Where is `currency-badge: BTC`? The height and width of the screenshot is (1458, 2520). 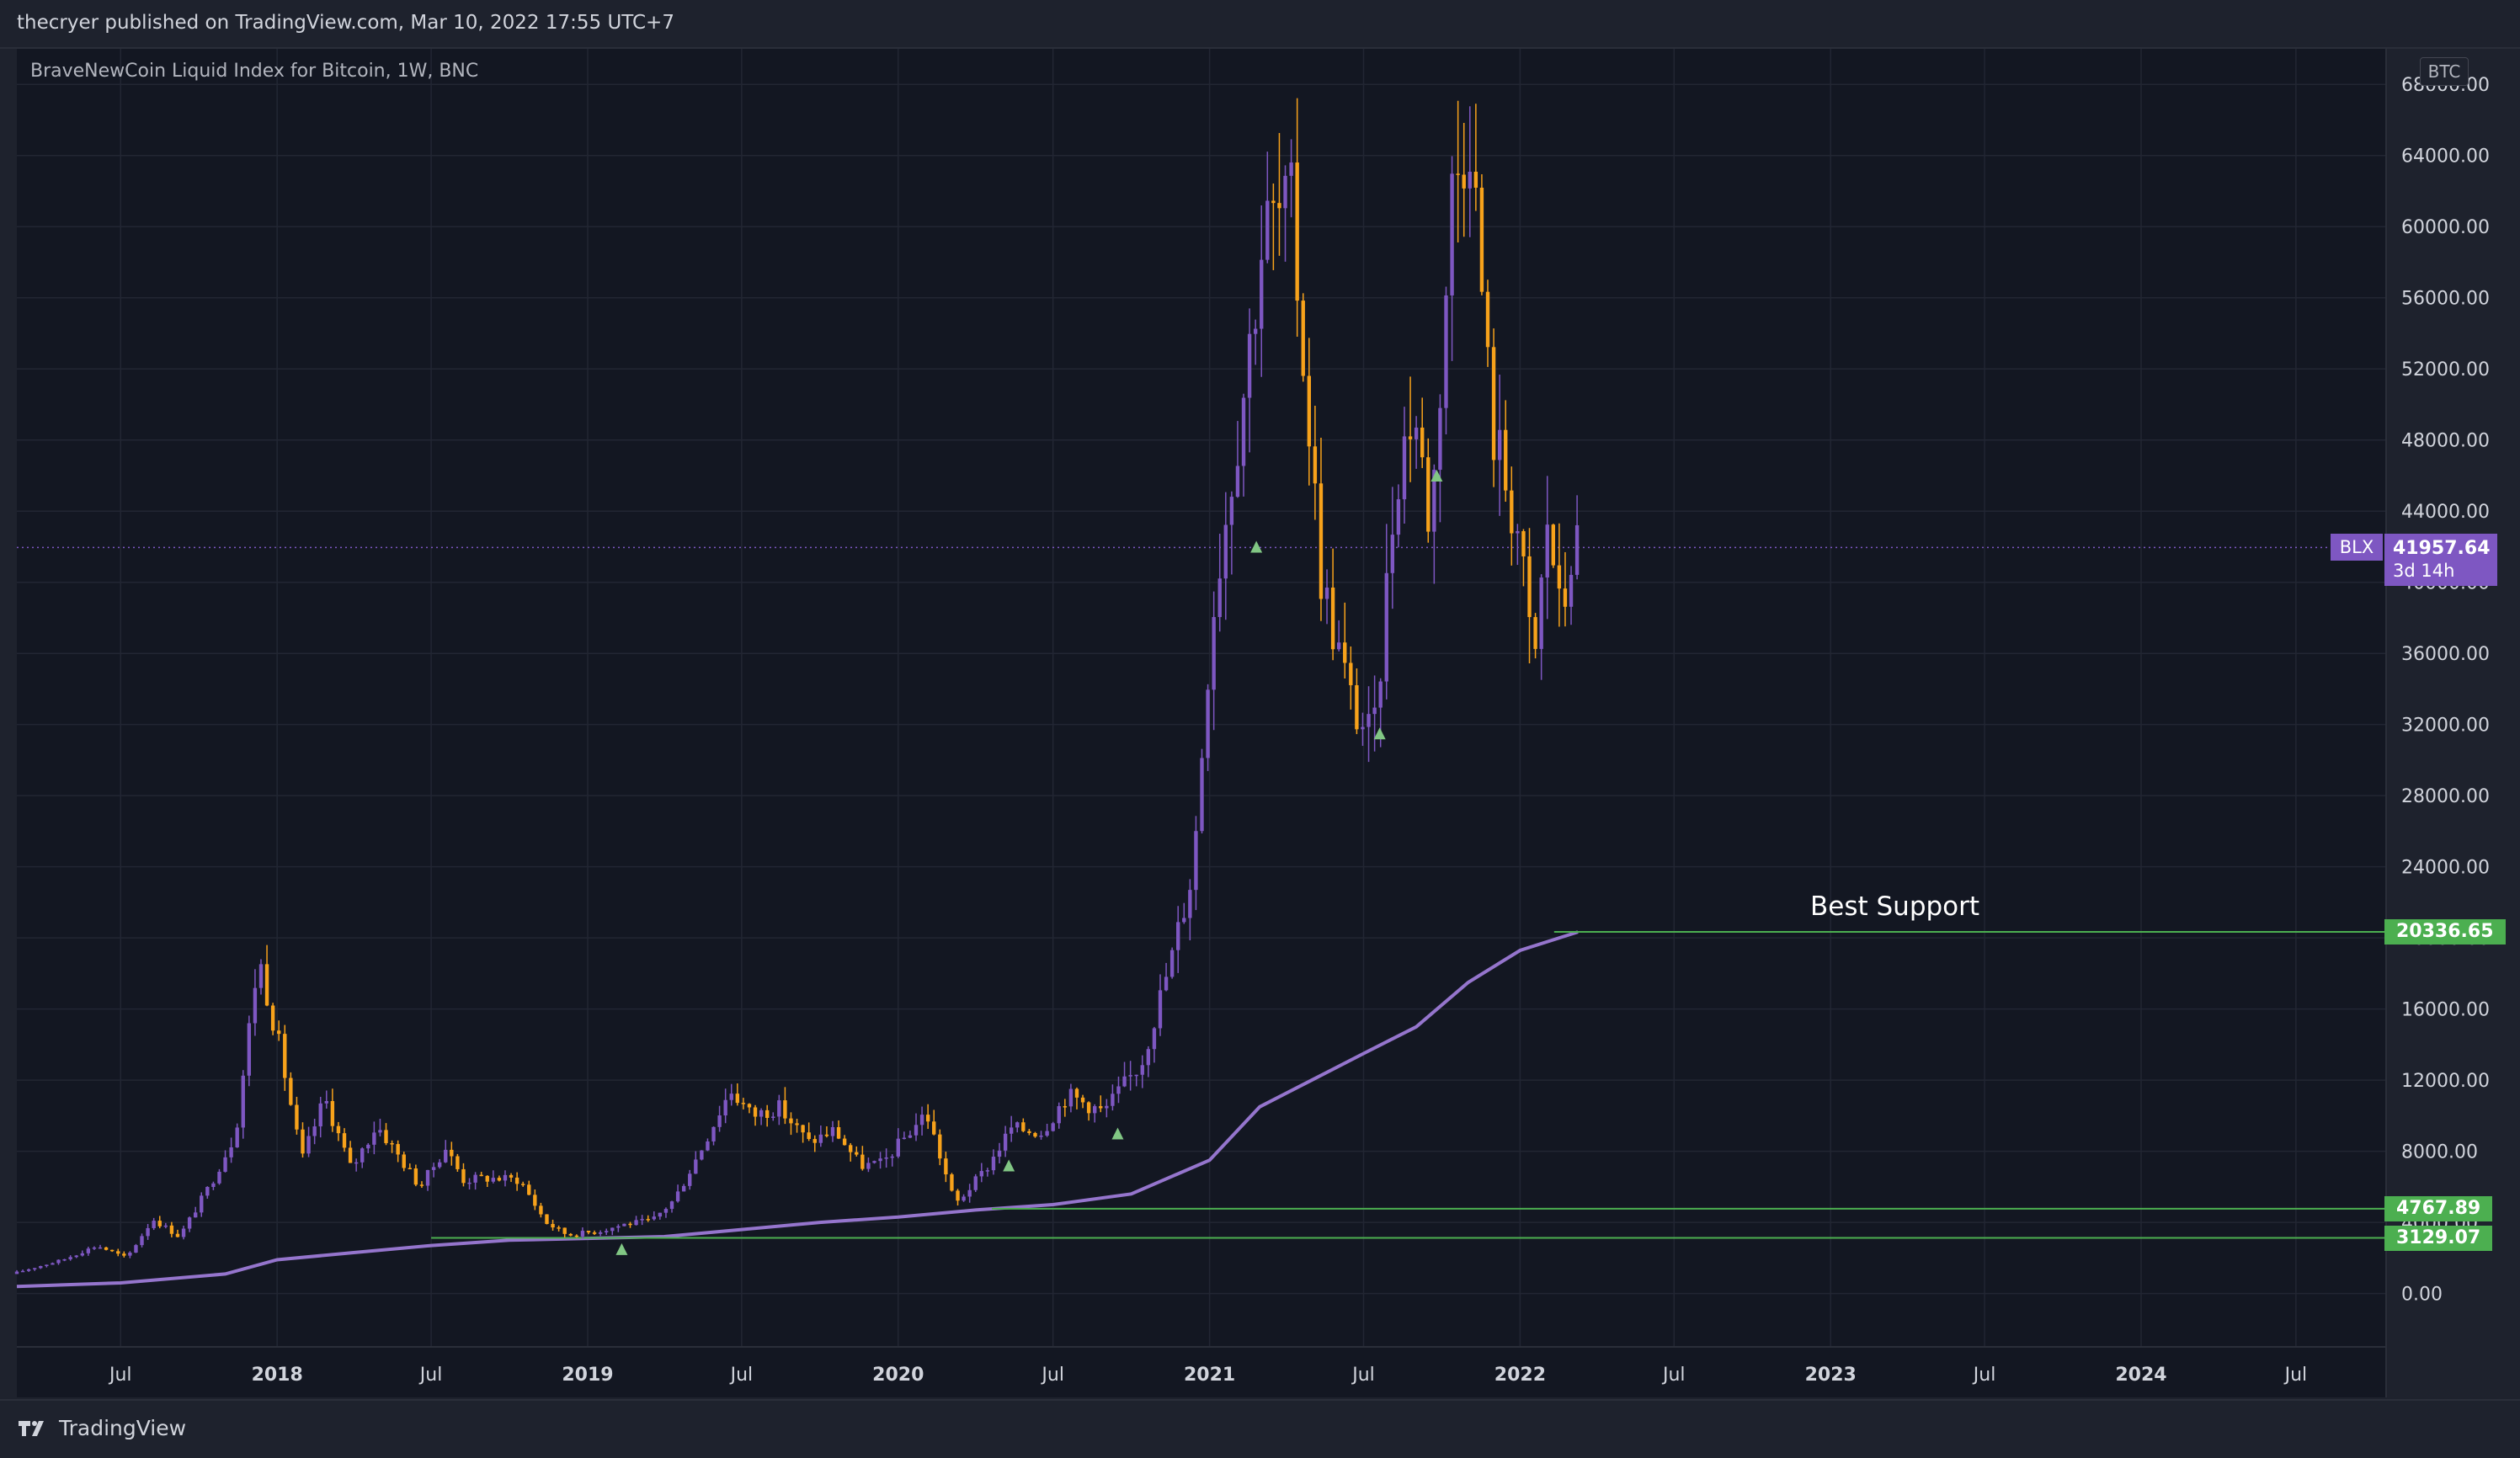 currency-badge: BTC is located at coordinates (2444, 71).